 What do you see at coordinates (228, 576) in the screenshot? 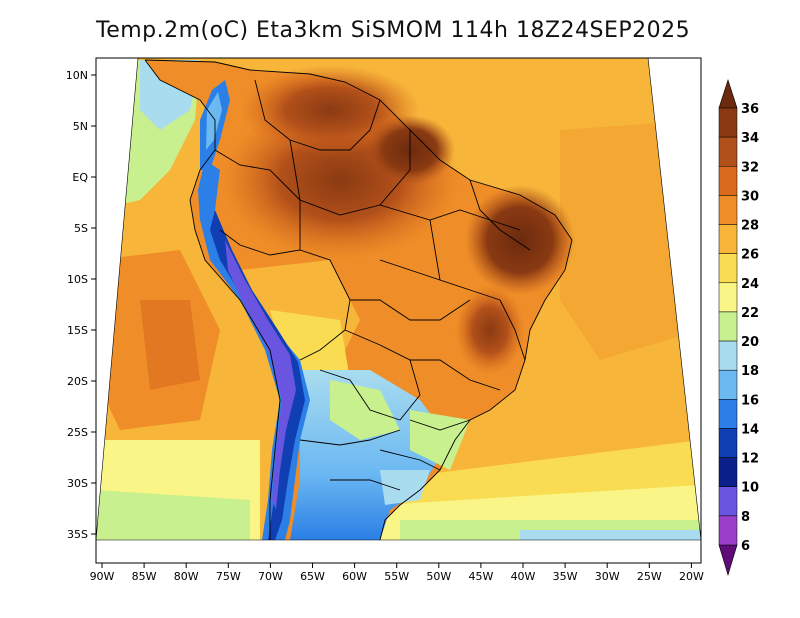
I see `lon-tick-label: 75W` at bounding box center [228, 576].